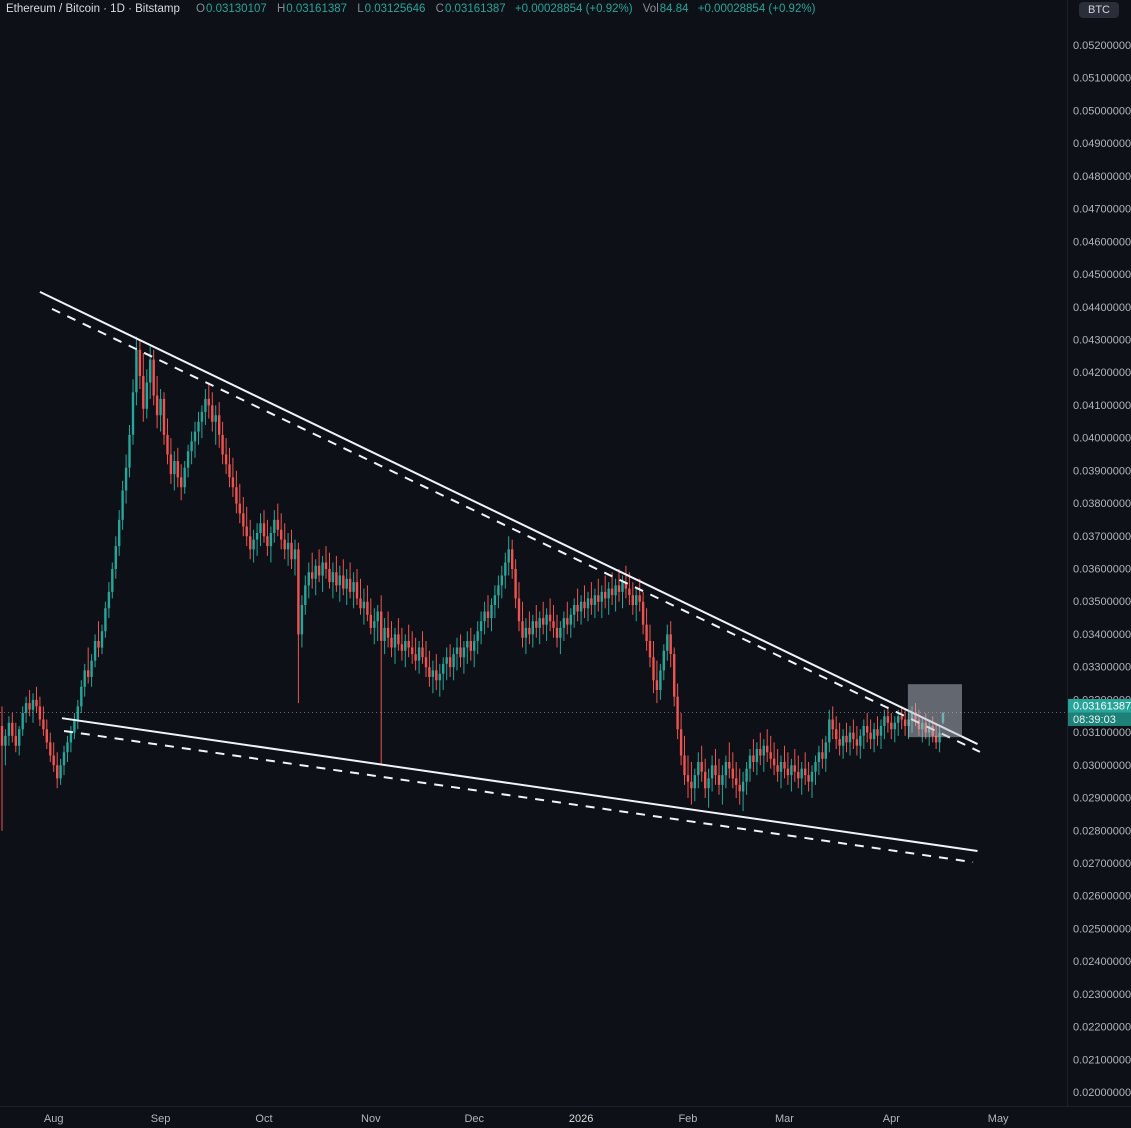 This screenshot has height=1128, width=1131. What do you see at coordinates (1102, 275) in the screenshot?
I see `svg-text: 0.04500000` at bounding box center [1102, 275].